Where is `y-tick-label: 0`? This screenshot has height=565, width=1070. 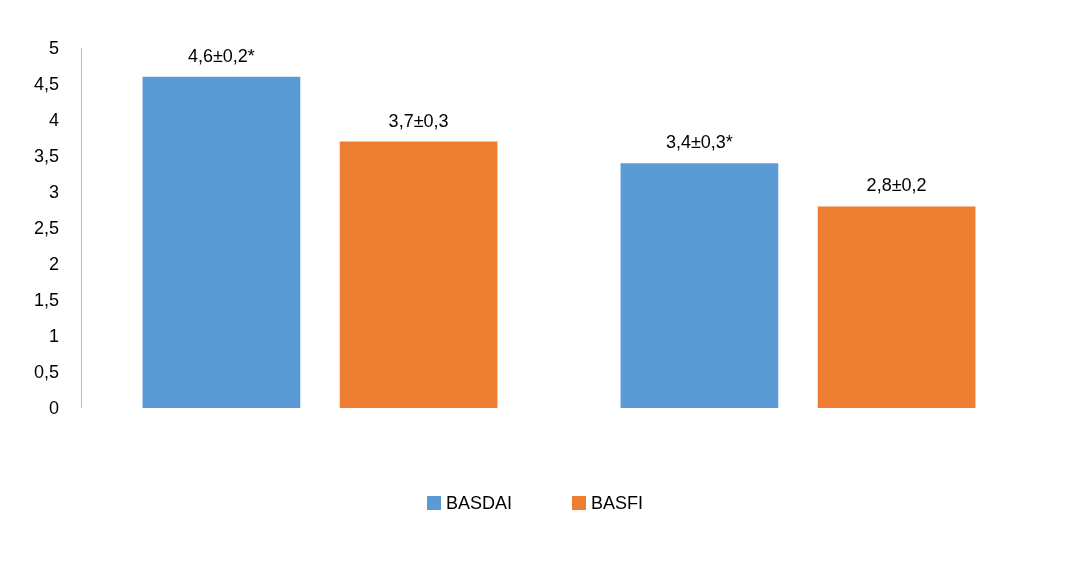
y-tick-label: 0 is located at coordinates (53, 408).